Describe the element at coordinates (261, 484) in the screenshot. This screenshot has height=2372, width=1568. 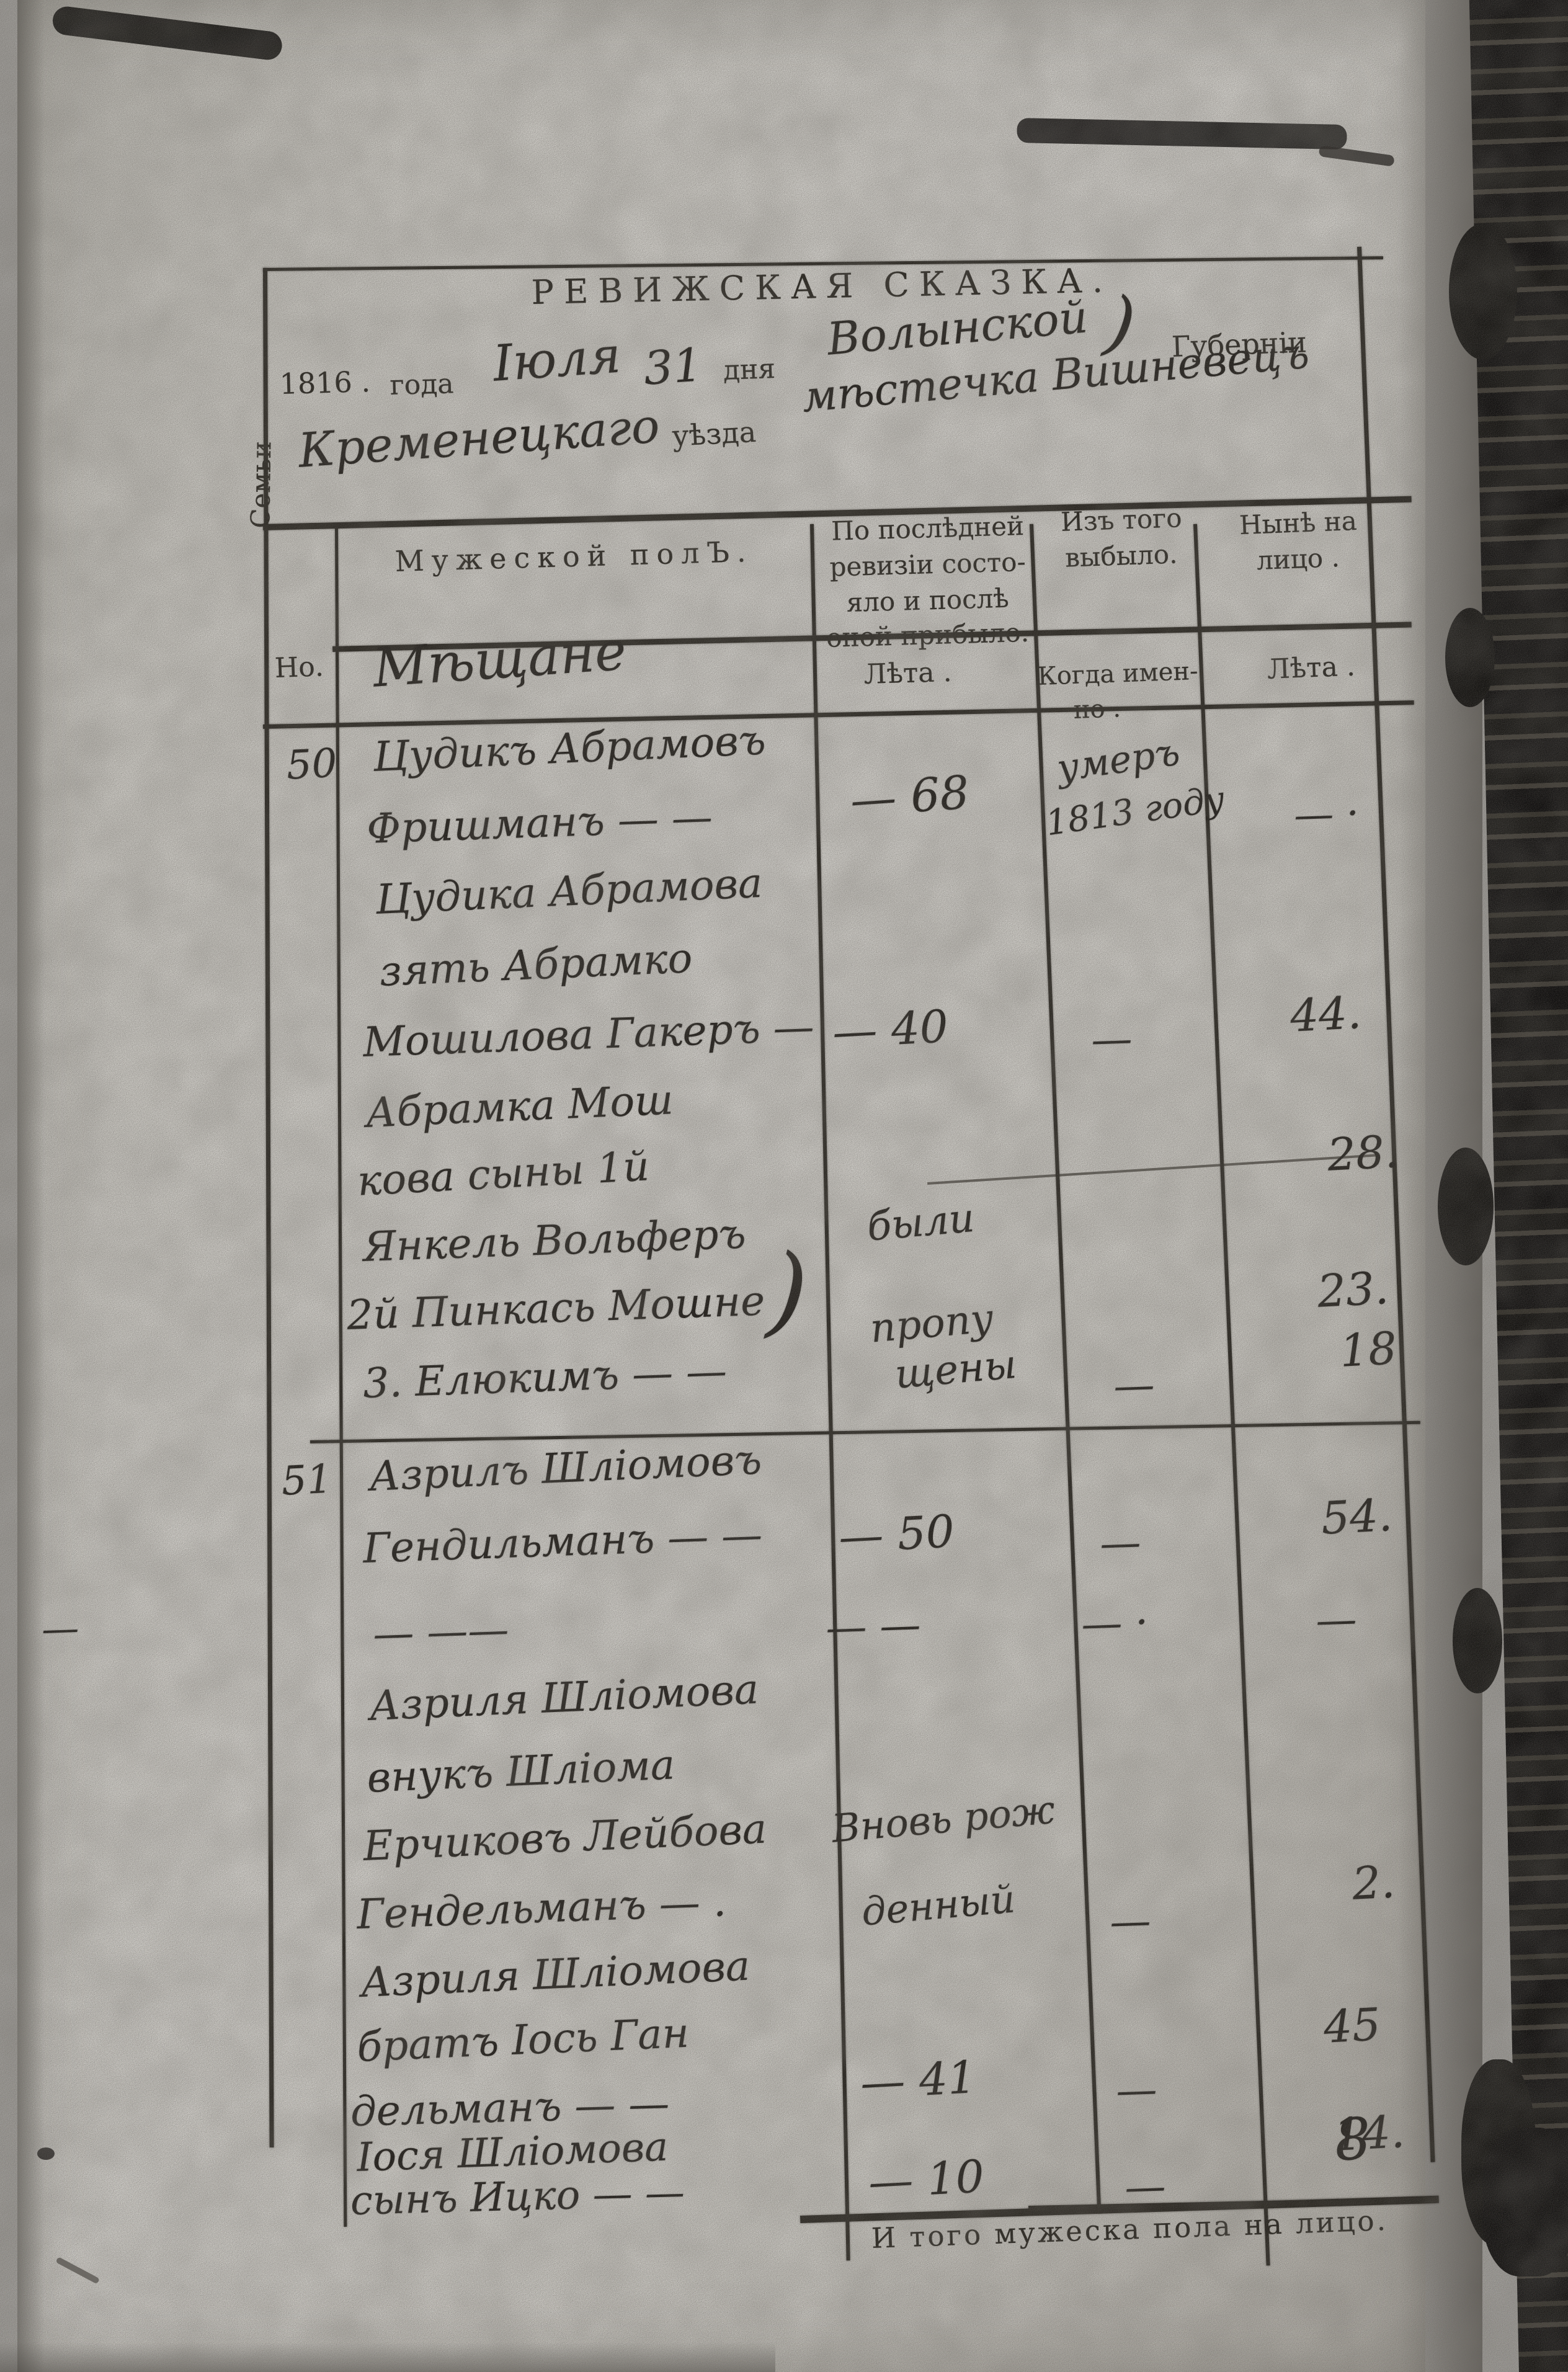
I see `header-family-vertical: Семьи` at that location.